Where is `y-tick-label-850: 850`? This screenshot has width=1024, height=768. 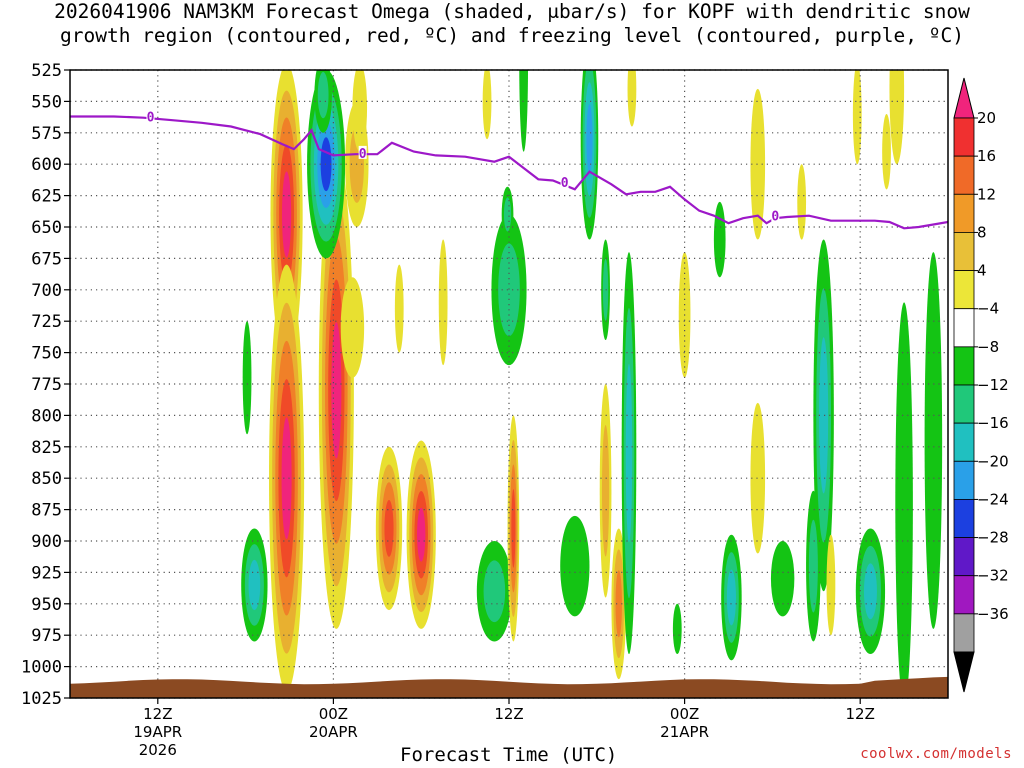 y-tick-label-850: 850 is located at coordinates (46, 479).